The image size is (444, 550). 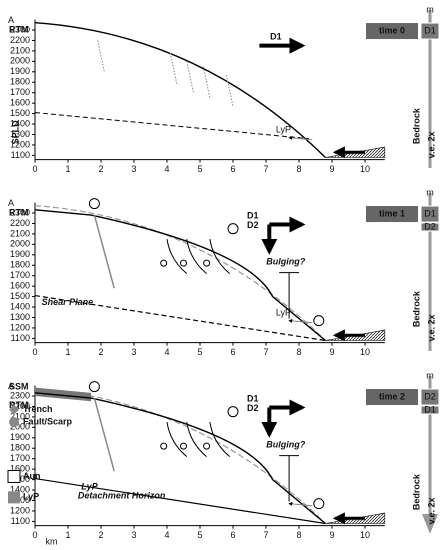 What do you see at coordinates (31, 497) in the screenshot?
I see `legend-label: LyP` at bounding box center [31, 497].